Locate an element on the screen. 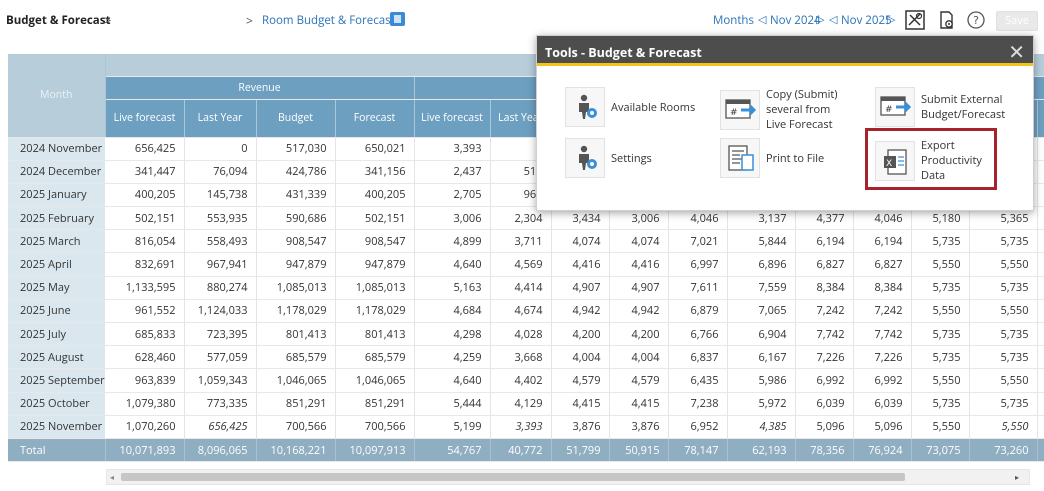 The image size is (1044, 491). grid-cell: 4,377 is located at coordinates (824, 218).